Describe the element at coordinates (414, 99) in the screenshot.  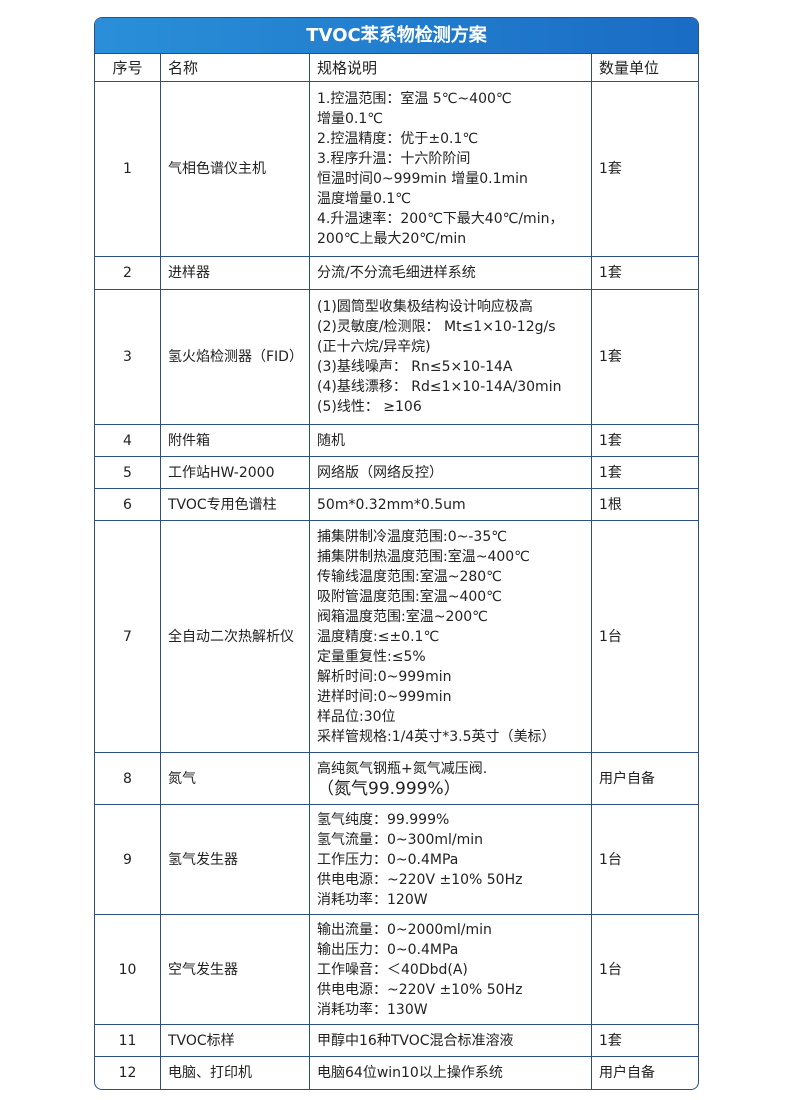
I see `spec-line: 1.控温范围：室温 5℃~400℃` at that location.